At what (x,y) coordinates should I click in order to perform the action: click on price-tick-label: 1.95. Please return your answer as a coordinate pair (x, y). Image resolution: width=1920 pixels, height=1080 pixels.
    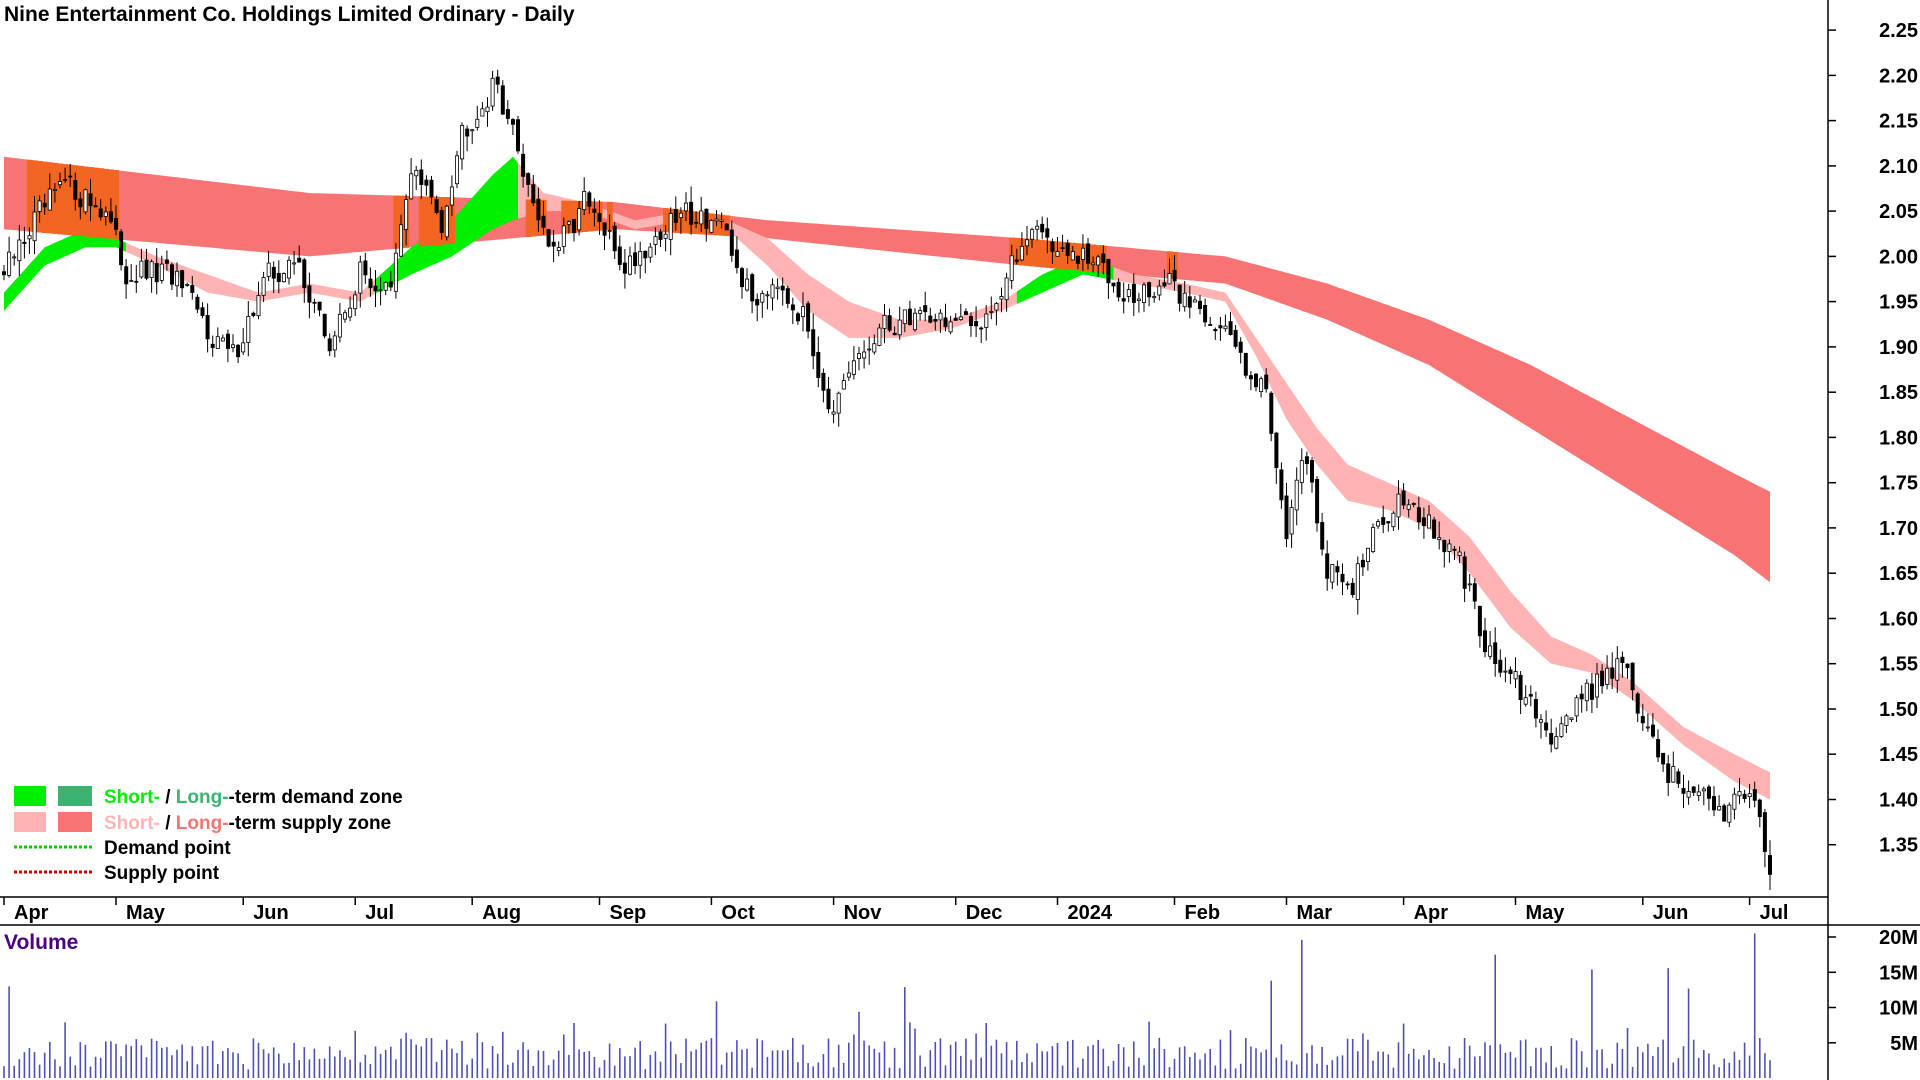
    Looking at the image, I should click on (1898, 303).